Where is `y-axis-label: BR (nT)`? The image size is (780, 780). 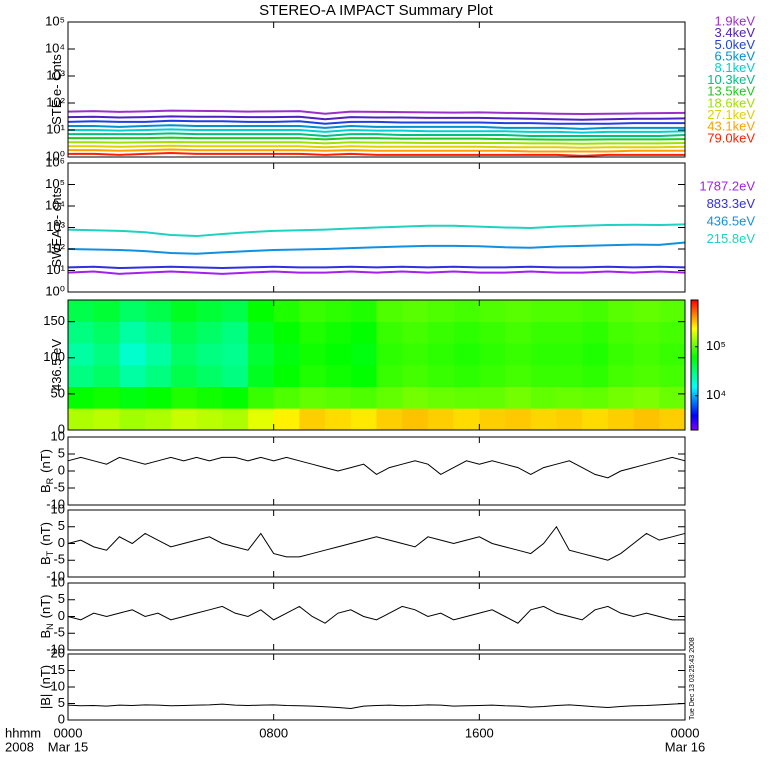
y-axis-label: BR (nT) is located at coordinates (46, 471).